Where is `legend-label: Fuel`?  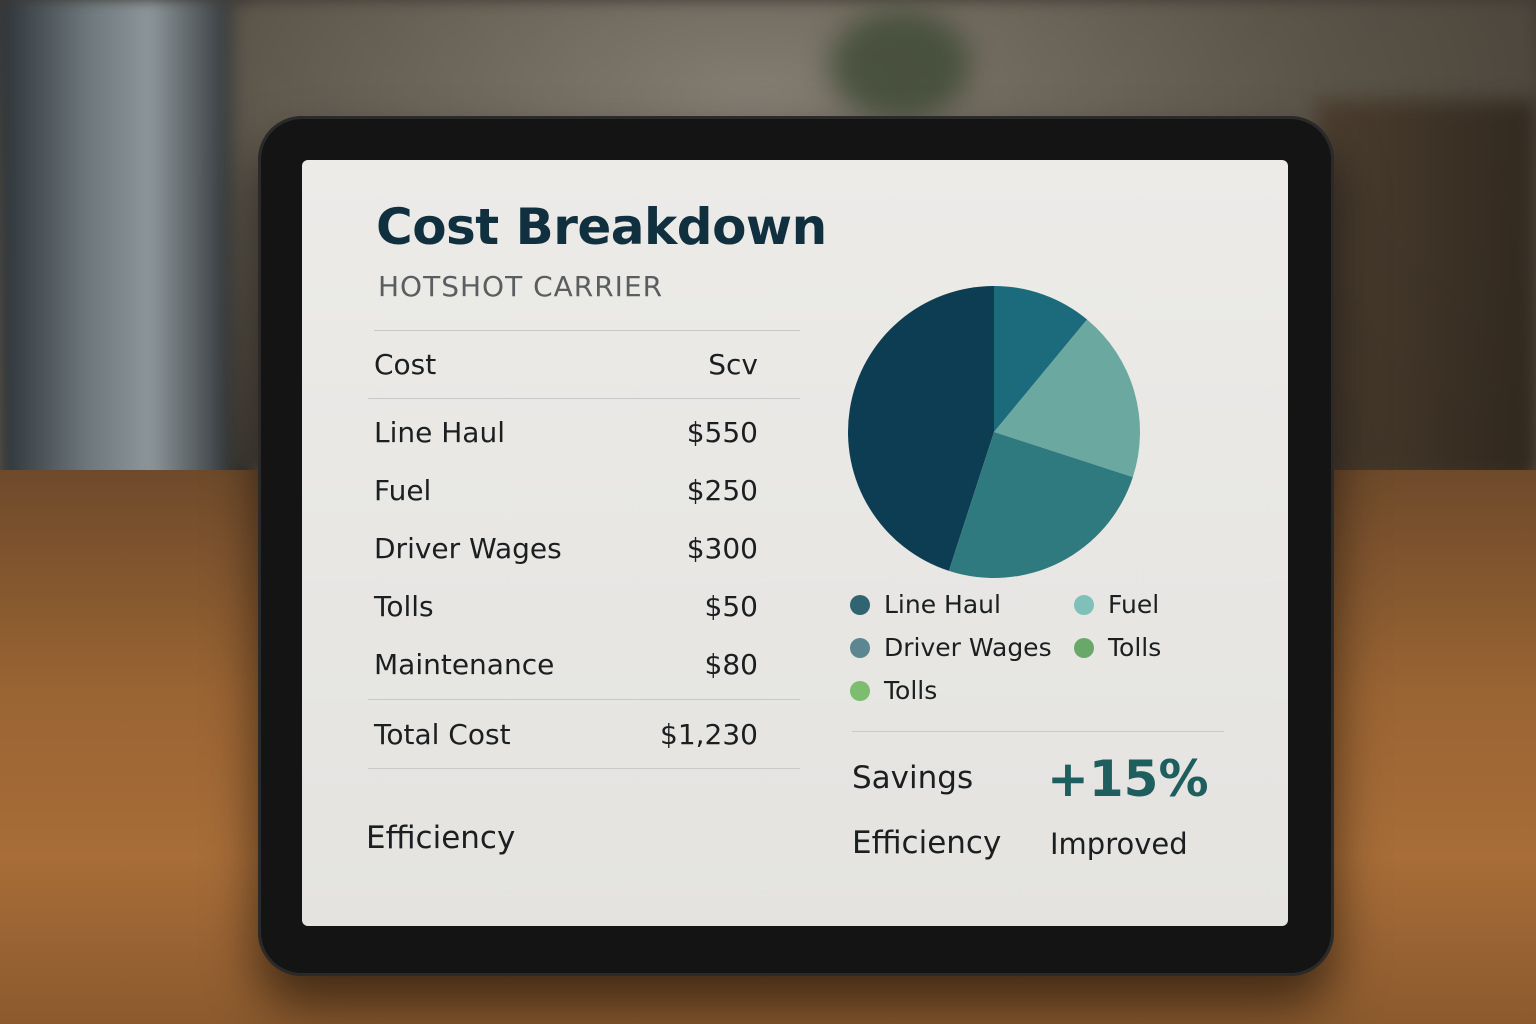
legend-label: Fuel is located at coordinates (1134, 604).